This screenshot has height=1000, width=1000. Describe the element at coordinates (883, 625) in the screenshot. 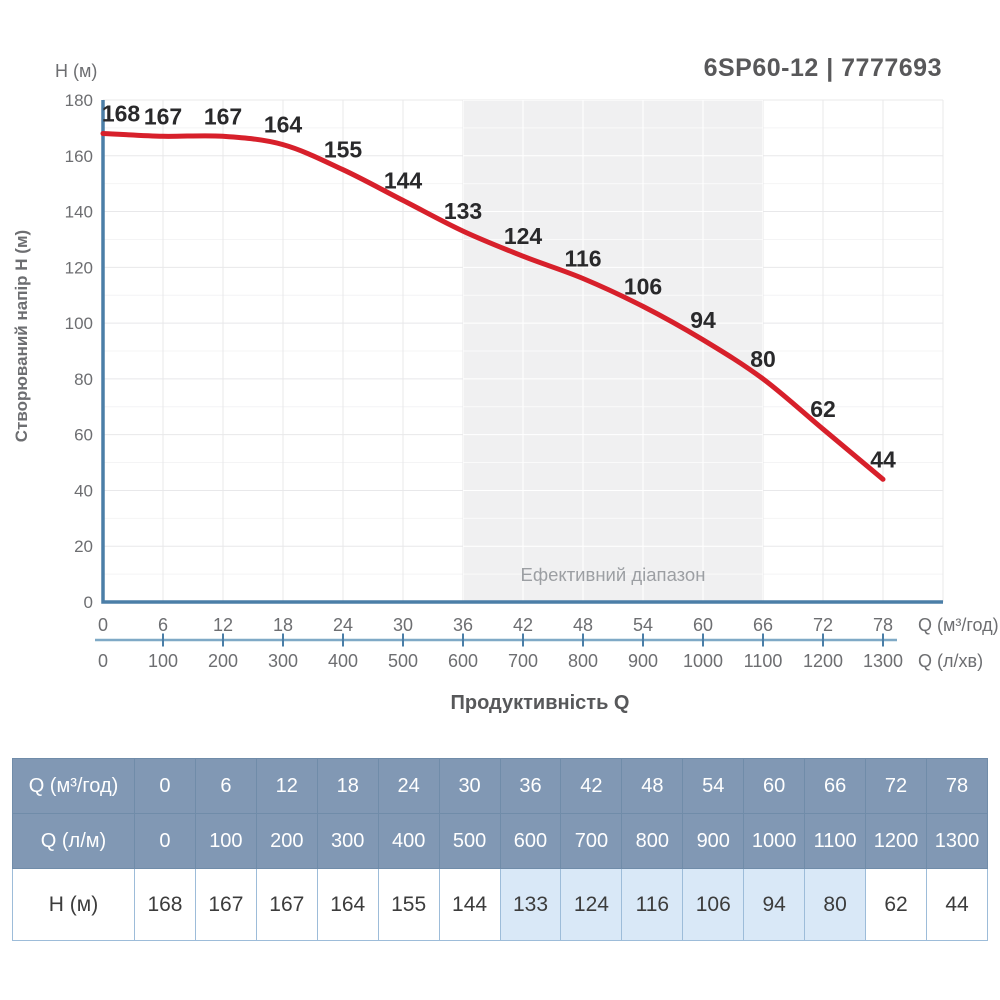

I see `x-tick-label-primary: 78` at that location.